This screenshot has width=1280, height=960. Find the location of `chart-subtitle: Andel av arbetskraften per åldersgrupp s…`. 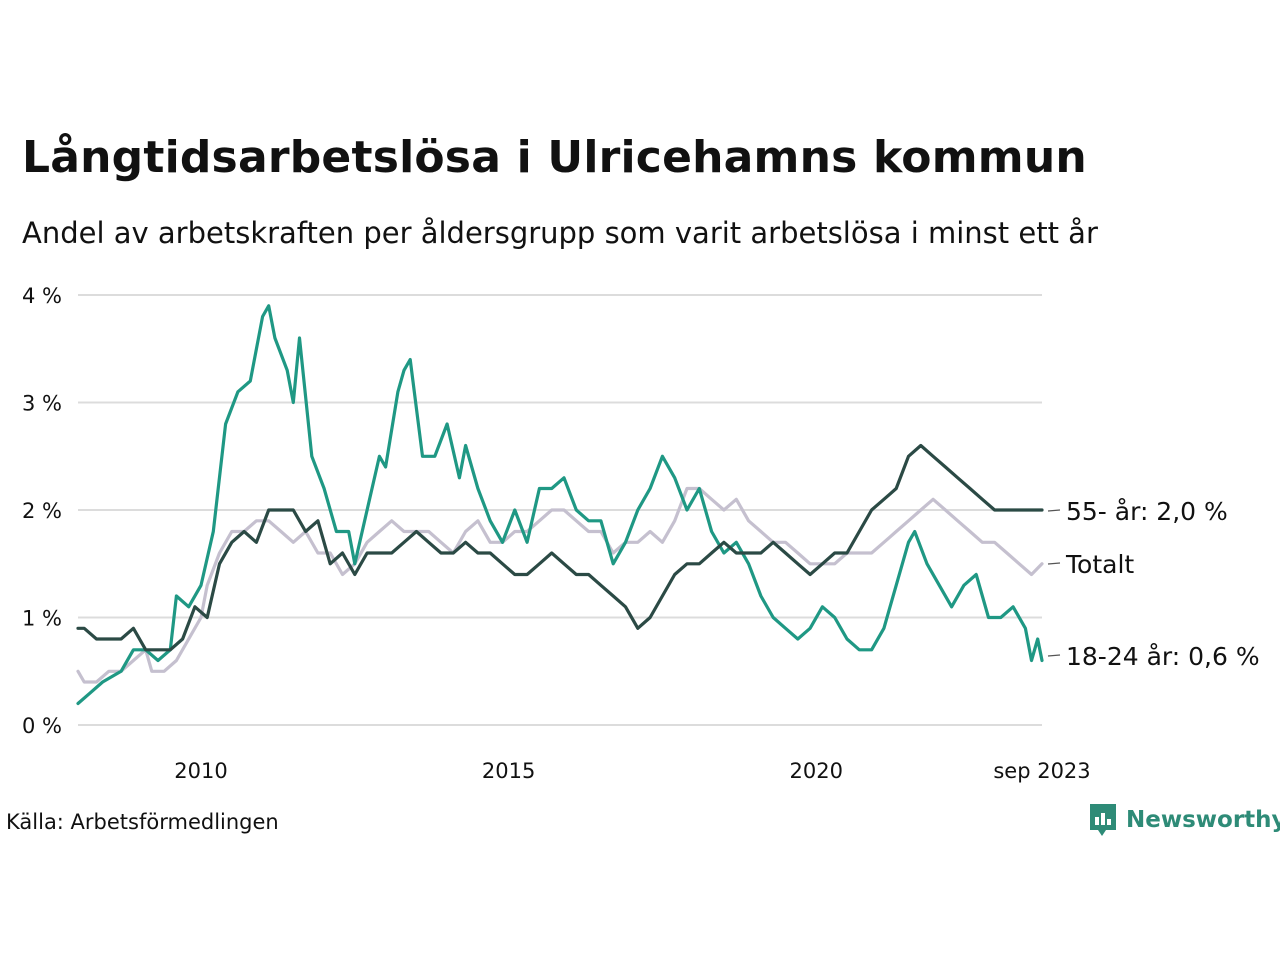

chart-subtitle: Andel av arbetskraften per åldersgrupp s… is located at coordinates (560, 233).